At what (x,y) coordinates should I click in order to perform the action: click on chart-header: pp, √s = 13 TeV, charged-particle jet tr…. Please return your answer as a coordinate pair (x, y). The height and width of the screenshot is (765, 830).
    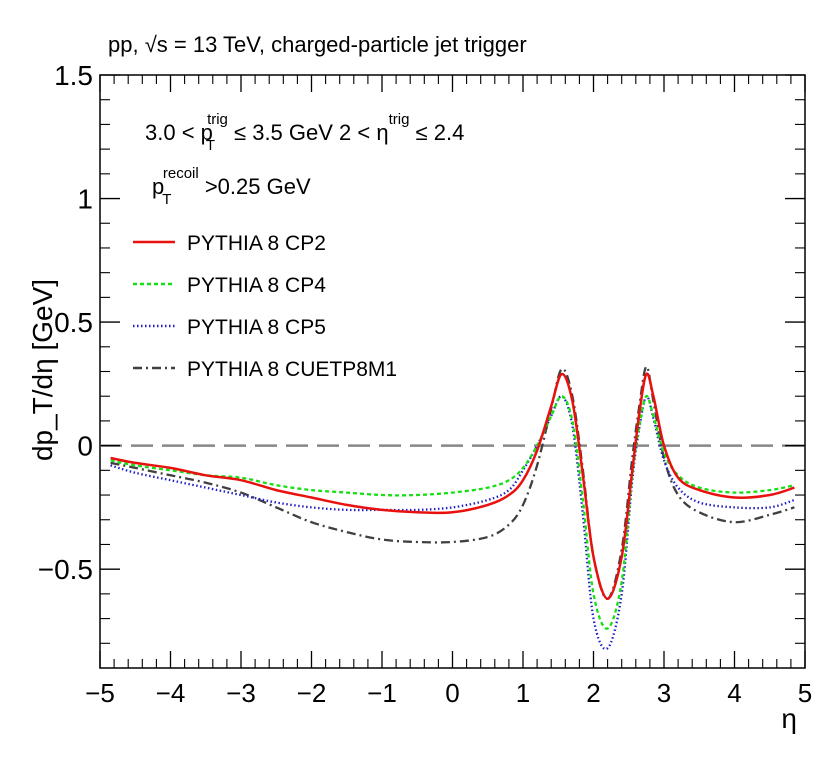
    Looking at the image, I should click on (317, 44).